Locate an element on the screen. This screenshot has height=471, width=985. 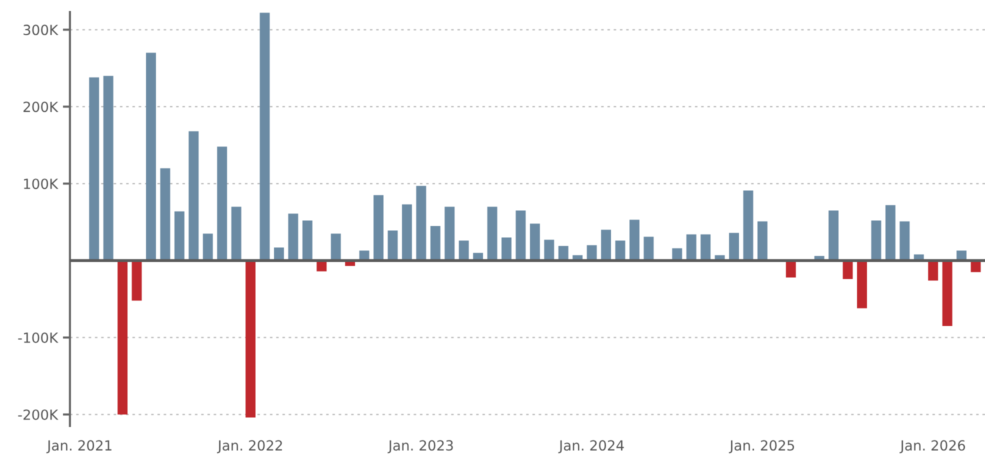
y-tick-label: 200K is located at coordinates (41, 107).